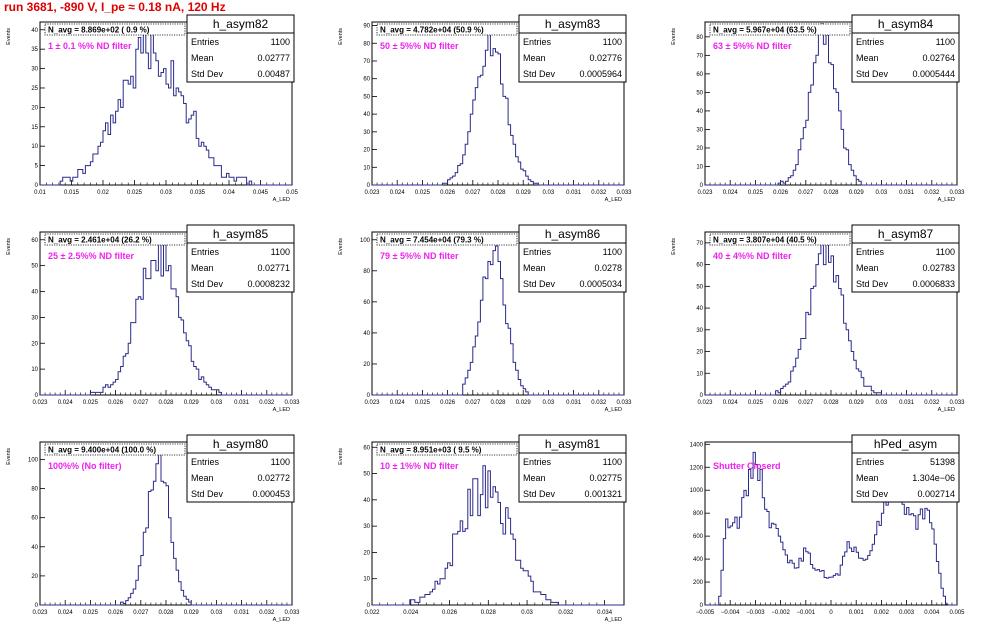  Describe the element at coordinates (366, 44) in the screenshot. I see `y-tick-label: 80` at that location.